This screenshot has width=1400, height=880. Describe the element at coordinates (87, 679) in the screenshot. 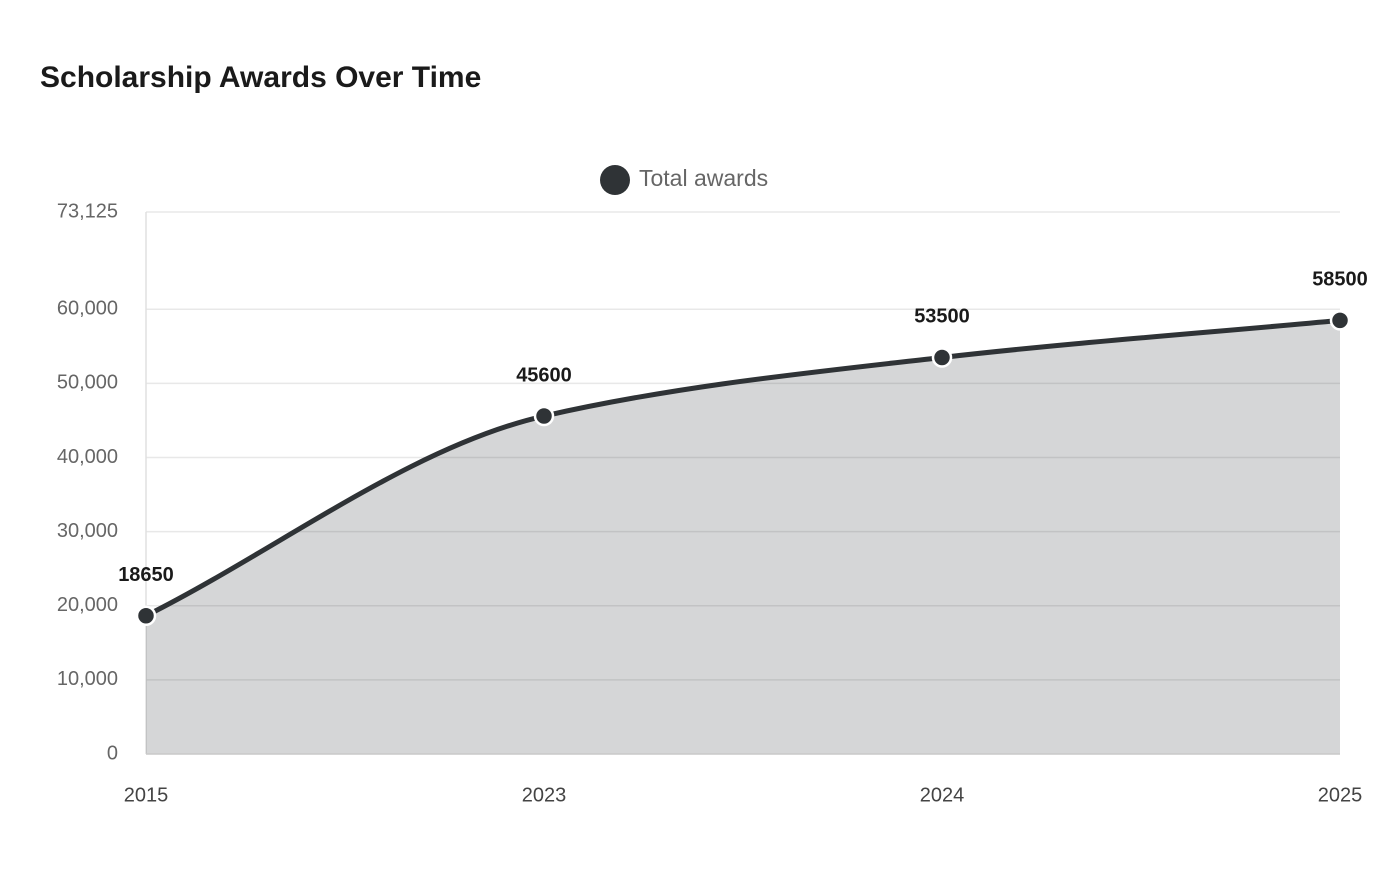

I see `y-tick-label: 10,000` at that location.